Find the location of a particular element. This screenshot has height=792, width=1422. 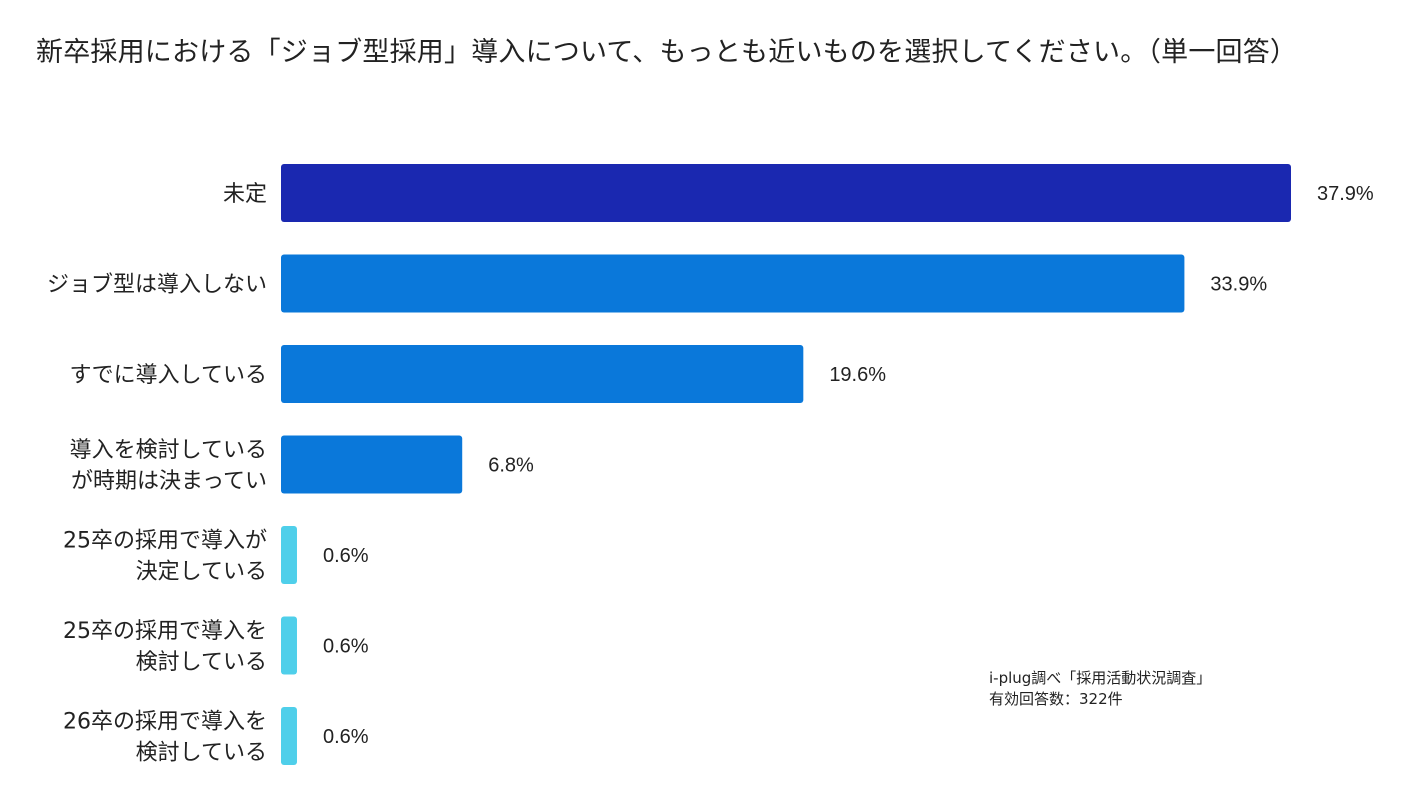

category-label-3-line-1: すでに導入している is located at coordinates (168, 375).